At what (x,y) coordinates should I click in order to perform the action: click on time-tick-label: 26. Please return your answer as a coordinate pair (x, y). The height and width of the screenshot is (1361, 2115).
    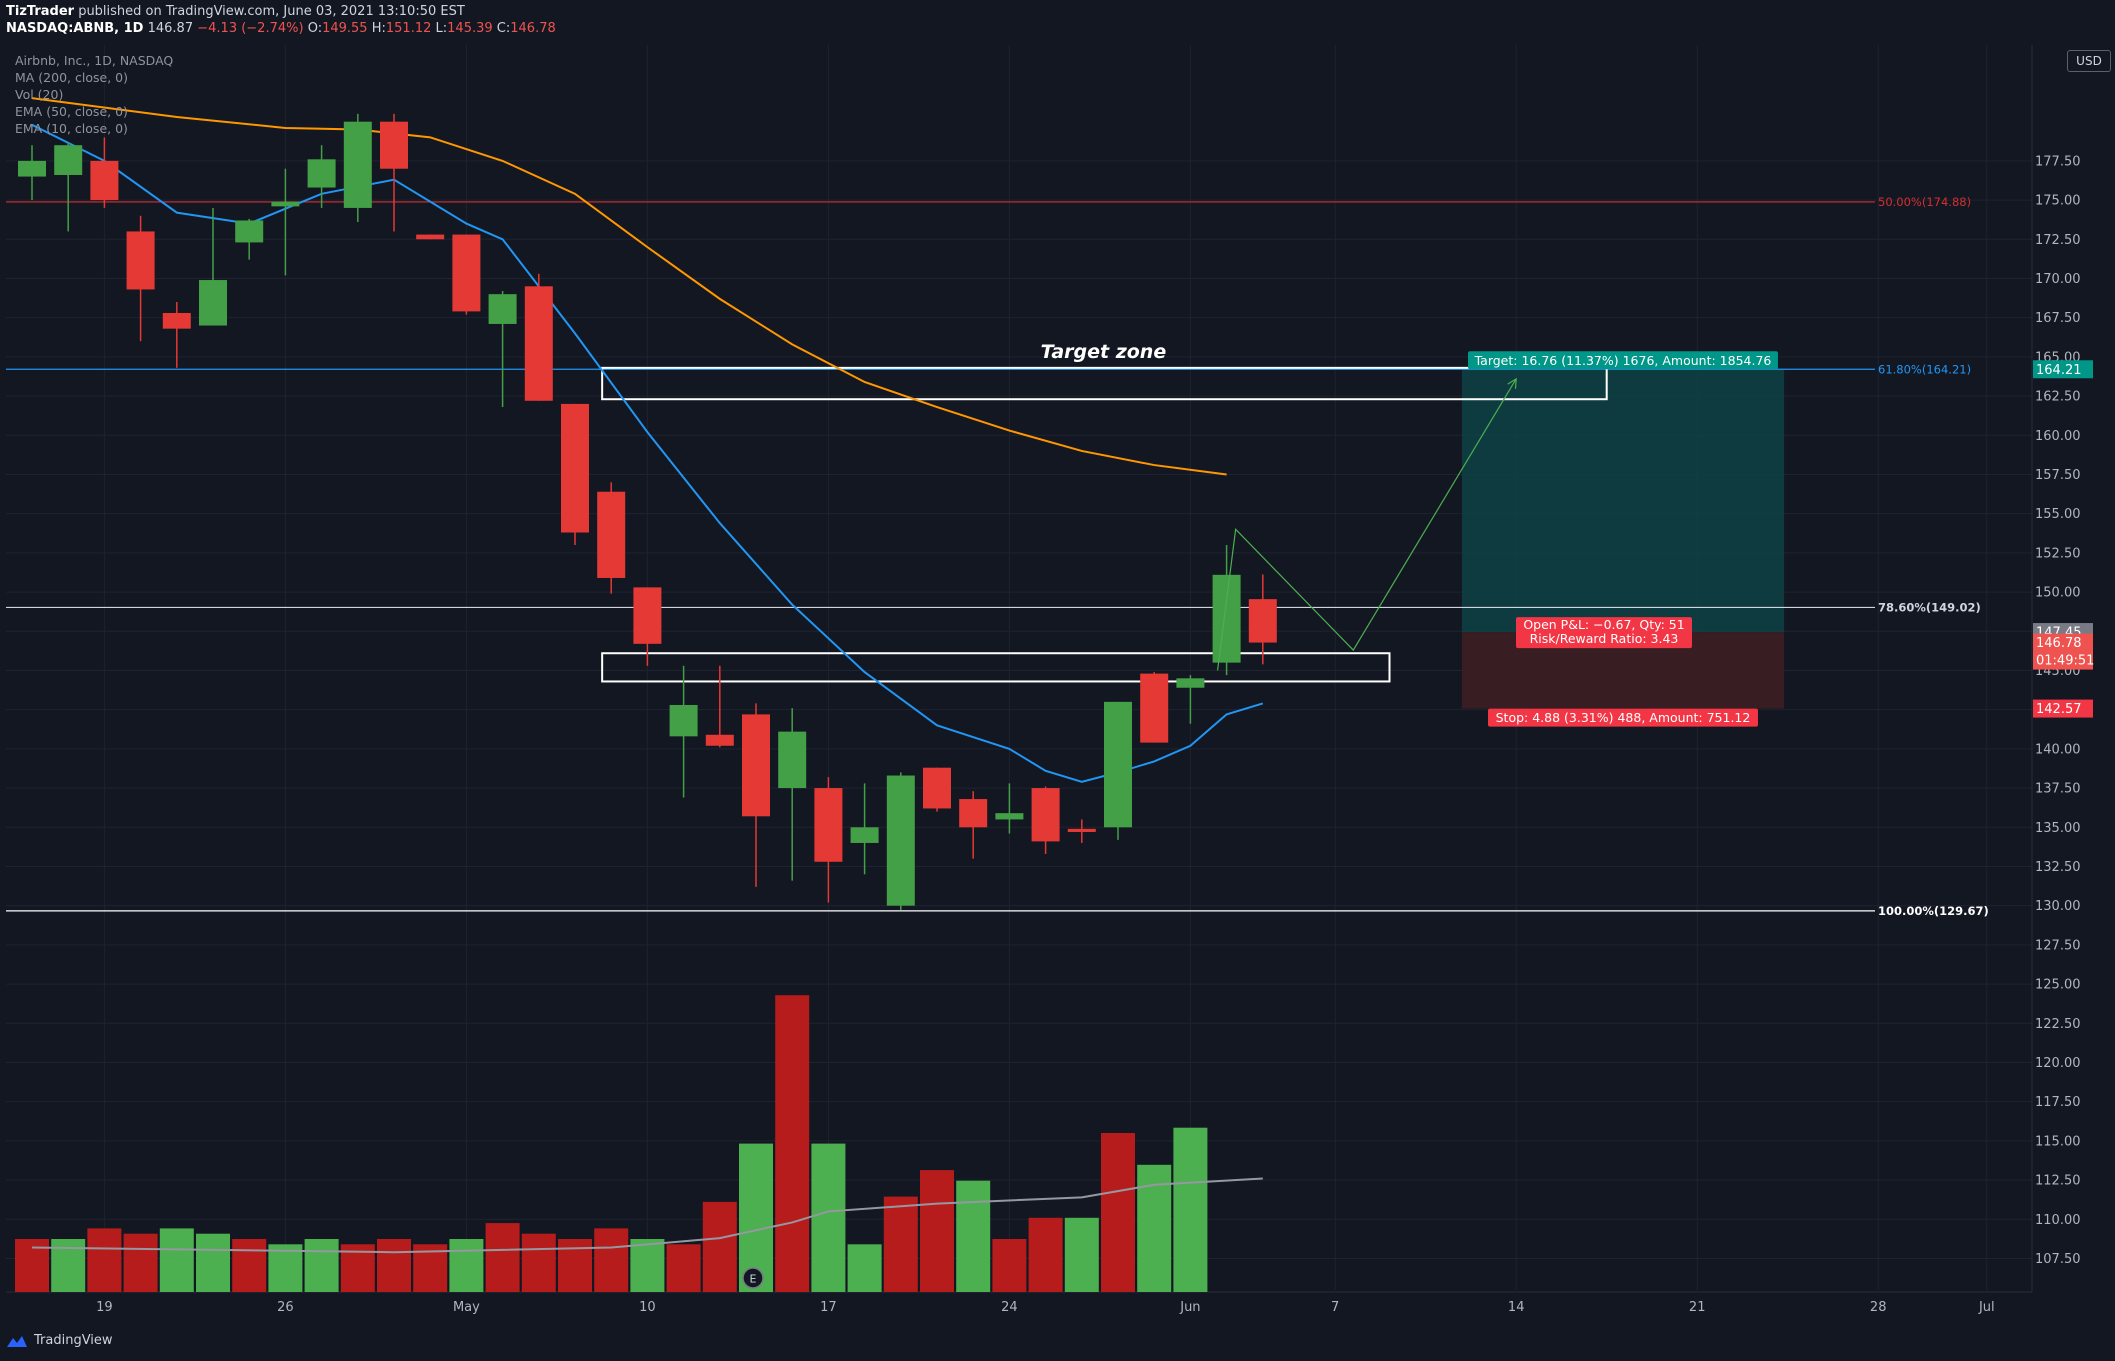
    Looking at the image, I should click on (285, 1307).